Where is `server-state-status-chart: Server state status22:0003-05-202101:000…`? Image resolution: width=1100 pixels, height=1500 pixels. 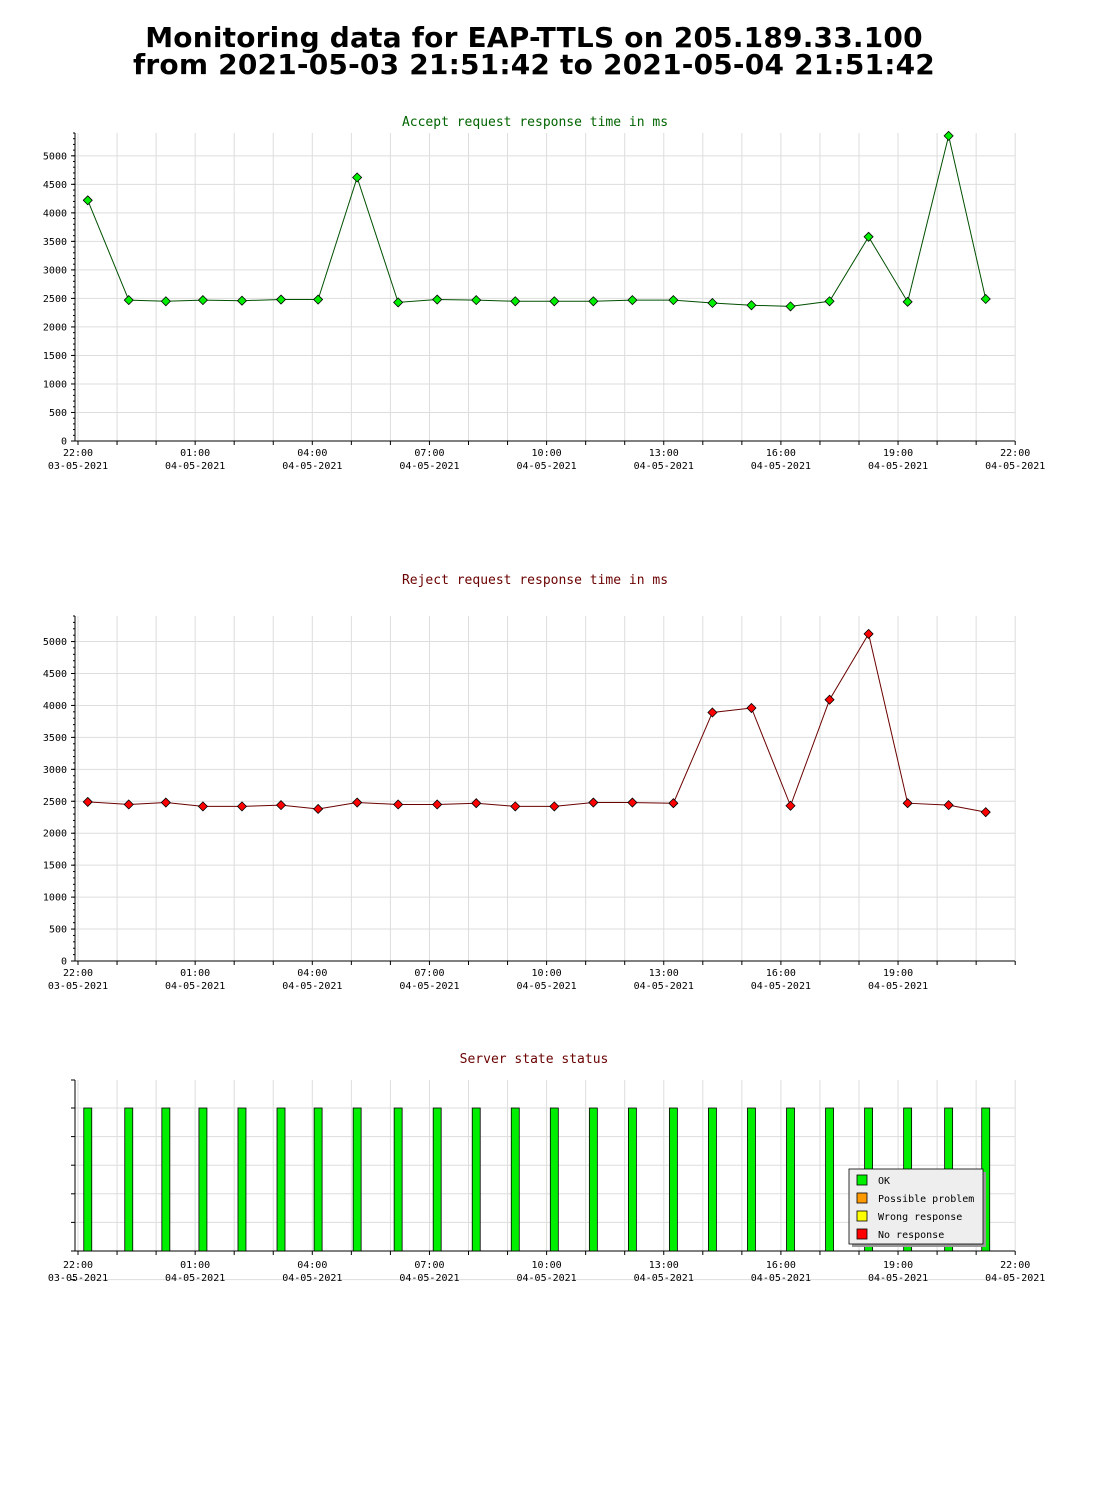
server-state-status-chart: Server state status22:0003-05-202101:000… is located at coordinates (546, 1168).